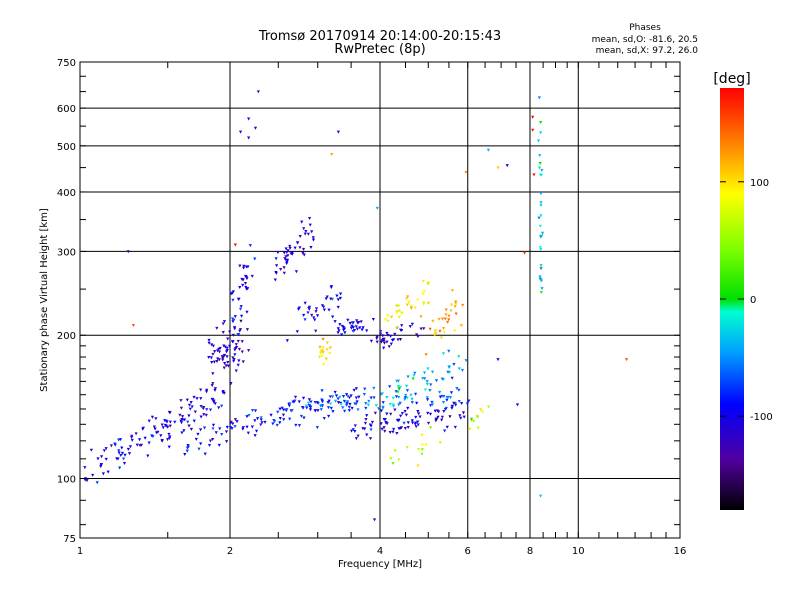 The width and height of the screenshot is (800, 600). I want to click on y-tick-label: 500, so click(66, 147).